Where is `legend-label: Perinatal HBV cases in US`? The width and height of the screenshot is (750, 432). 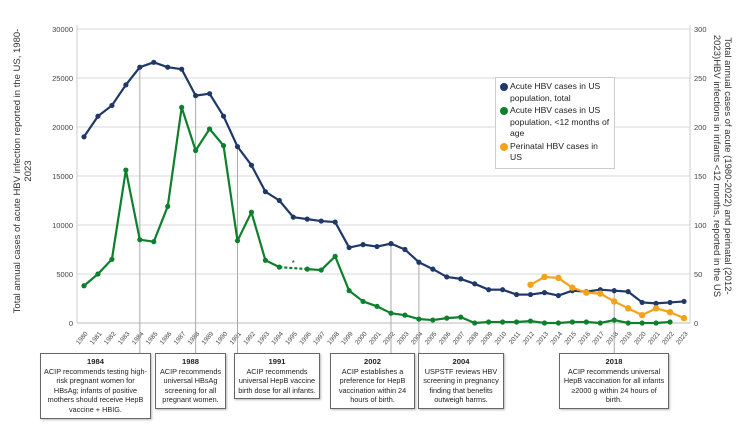 legend-label: Perinatal HBV cases in US is located at coordinates (554, 151).